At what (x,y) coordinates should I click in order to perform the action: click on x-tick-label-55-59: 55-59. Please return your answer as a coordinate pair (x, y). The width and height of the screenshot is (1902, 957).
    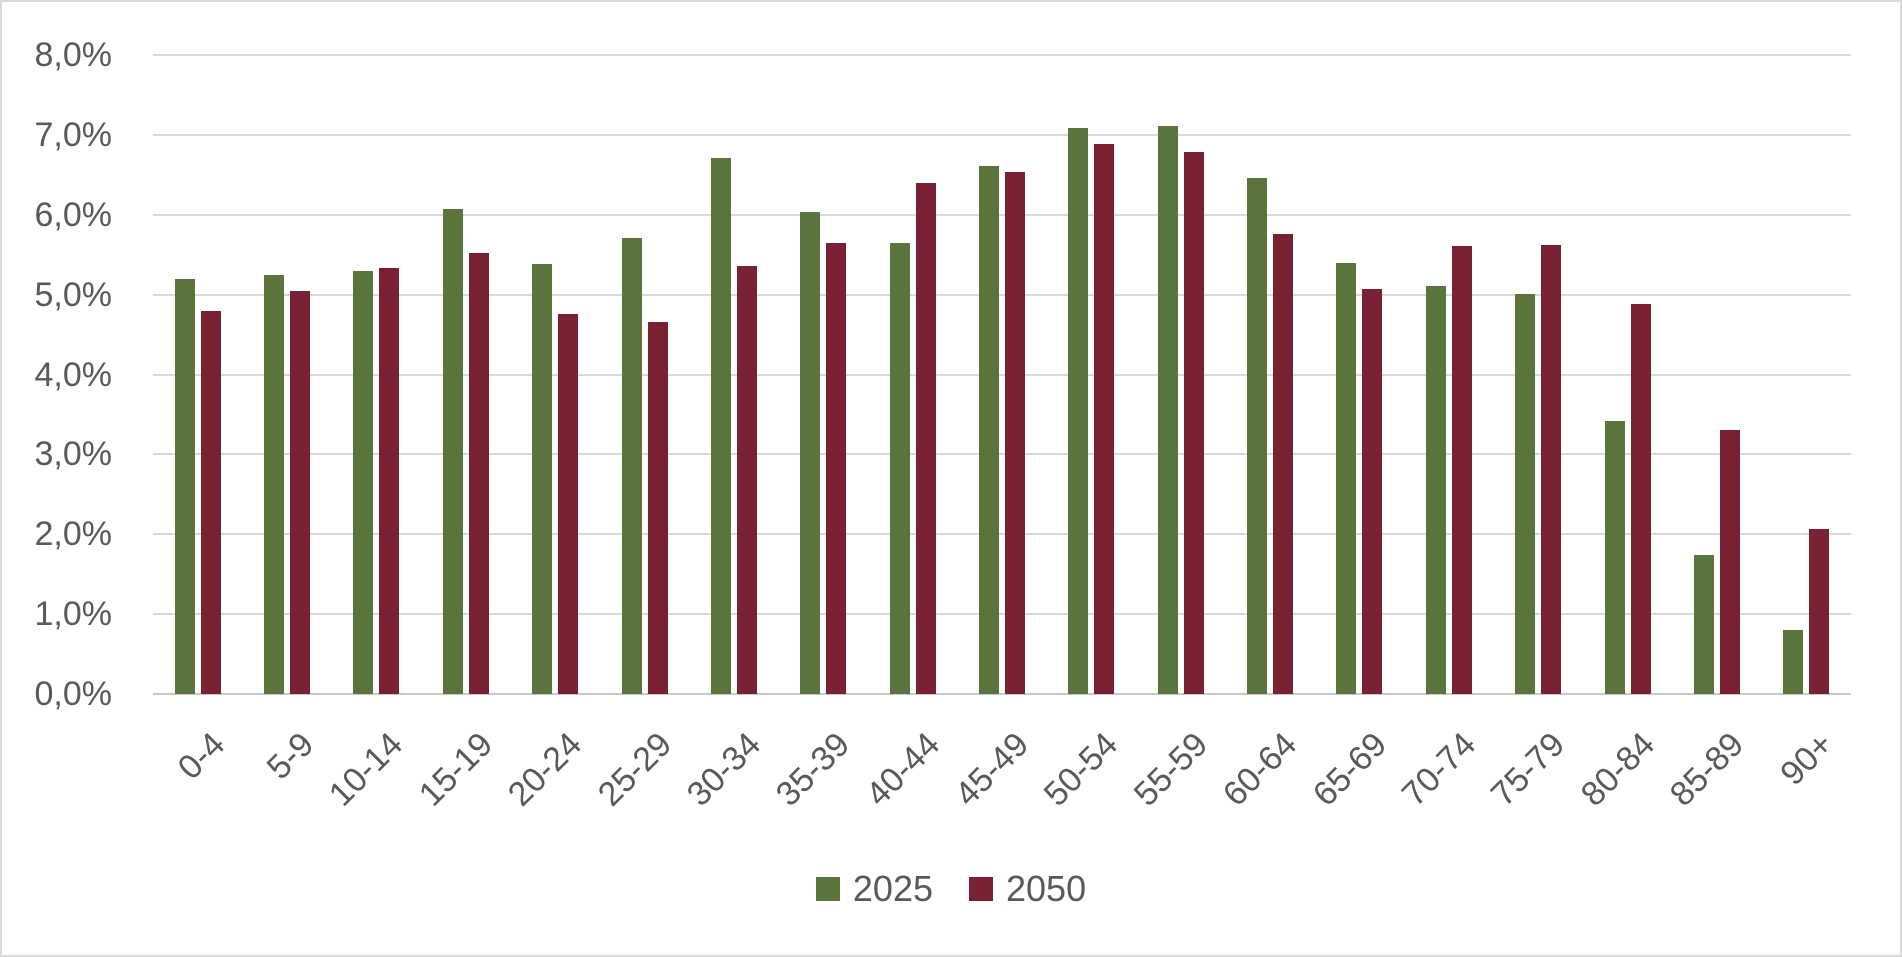
    Looking at the image, I should click on (1170, 769).